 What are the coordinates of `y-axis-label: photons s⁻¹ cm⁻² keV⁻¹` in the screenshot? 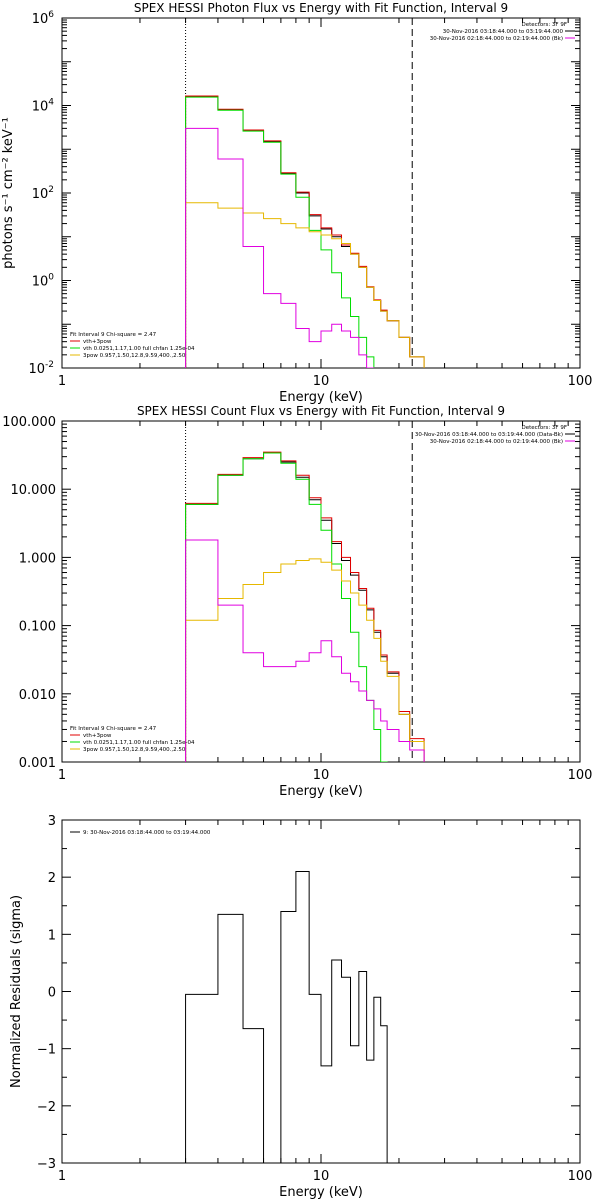 It's located at (8, 193).